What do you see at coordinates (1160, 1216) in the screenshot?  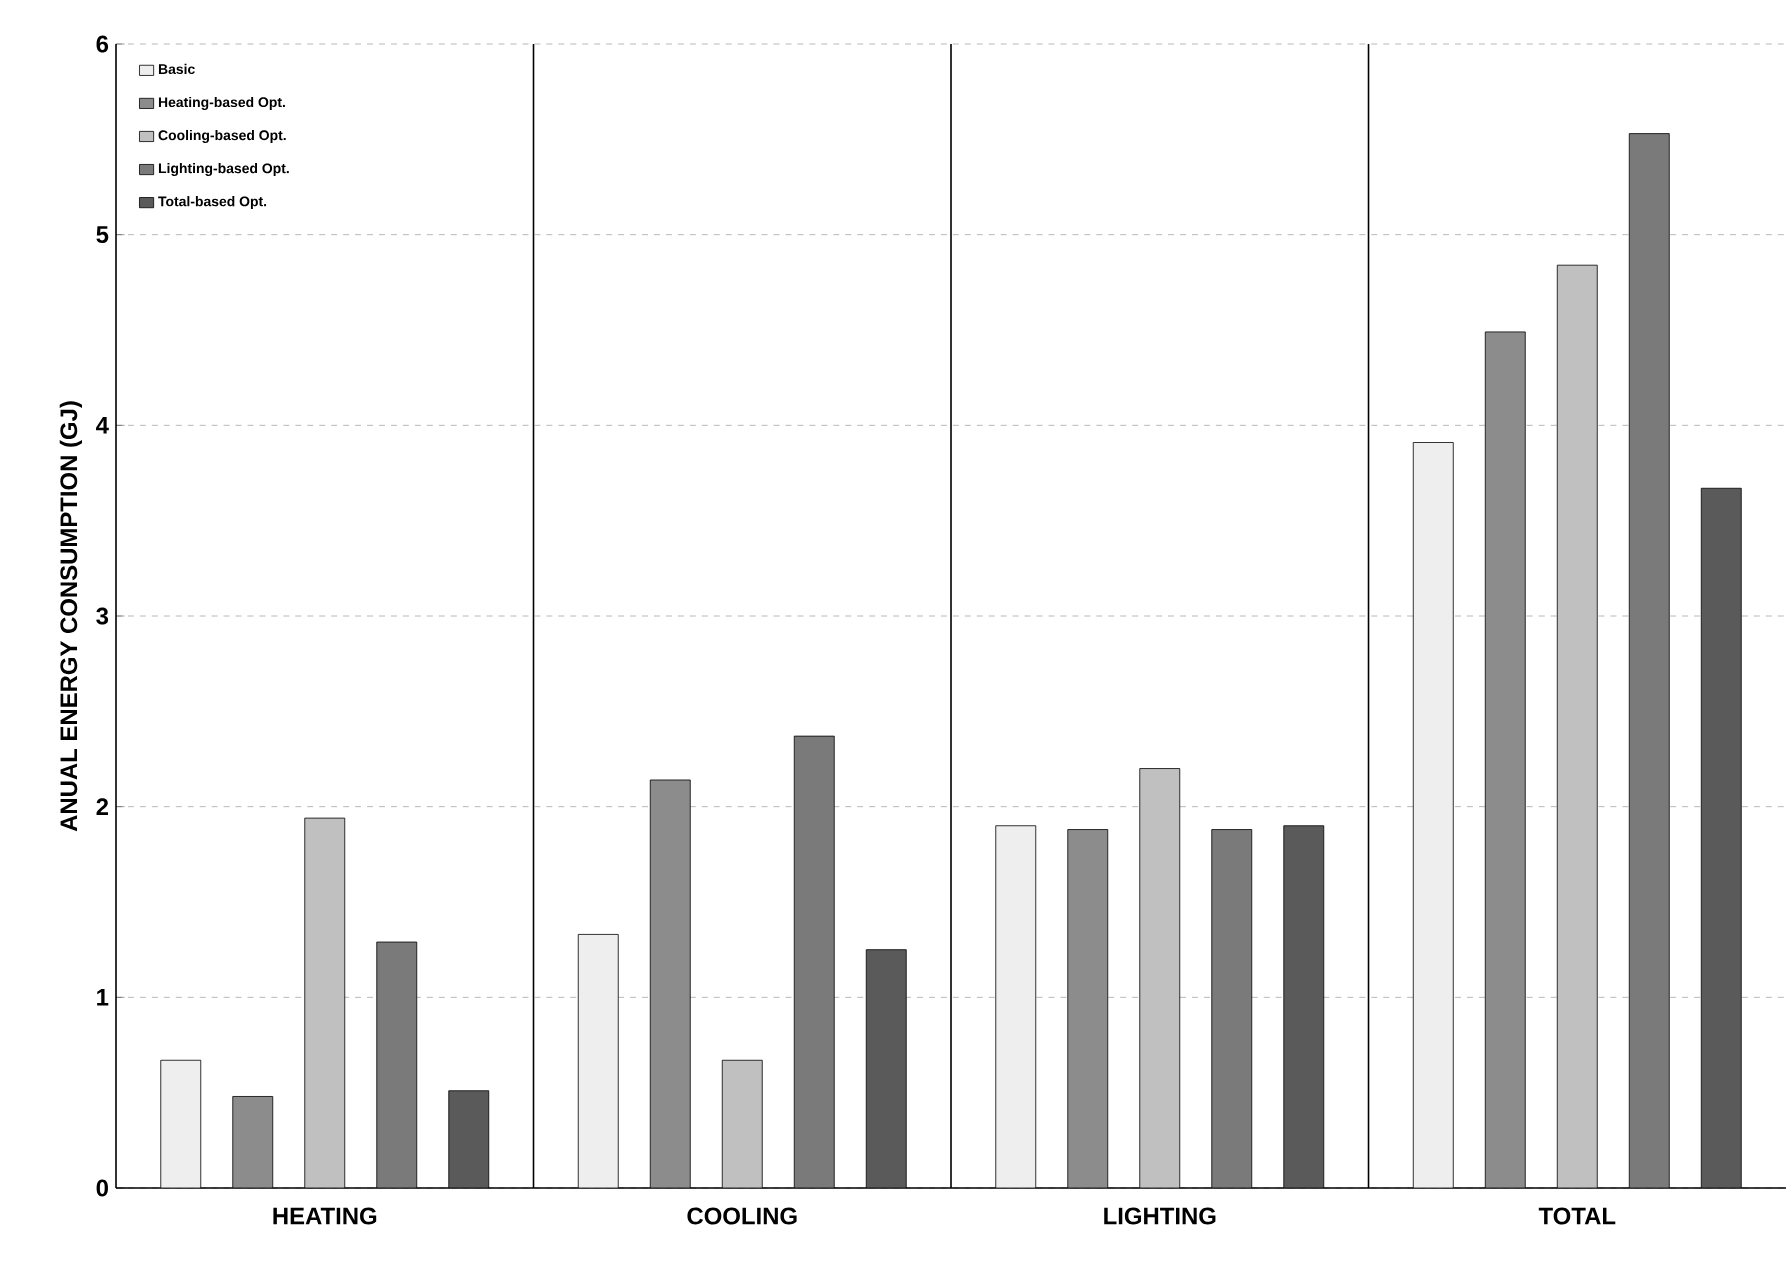 I see `x-tick-label: LIGHTING` at bounding box center [1160, 1216].